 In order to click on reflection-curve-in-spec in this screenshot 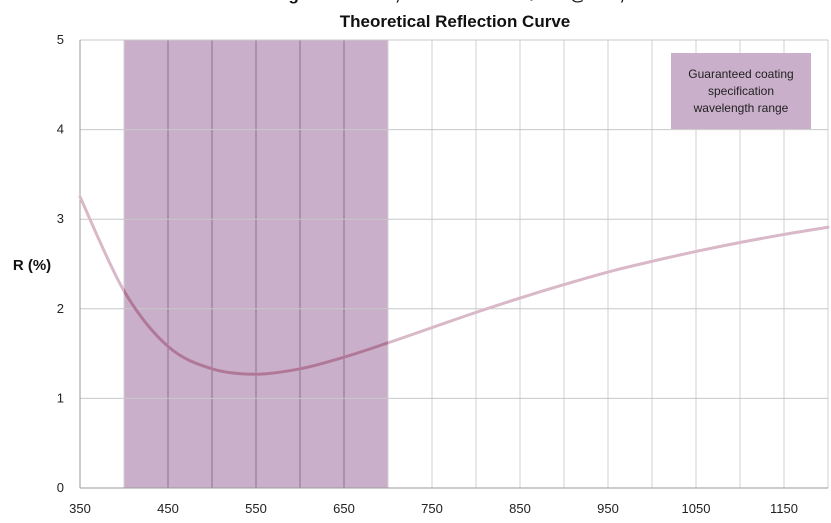, I will do `click(256, 331)`.